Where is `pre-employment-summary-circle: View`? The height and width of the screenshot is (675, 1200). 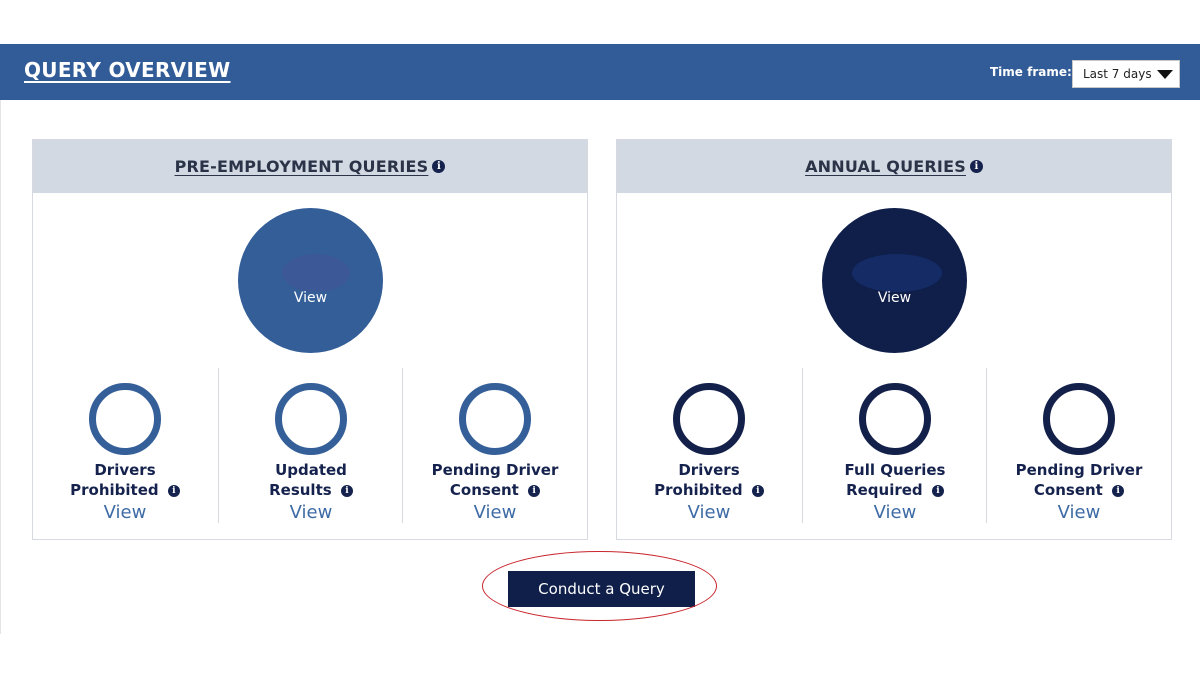 pre-employment-summary-circle: View is located at coordinates (310, 280).